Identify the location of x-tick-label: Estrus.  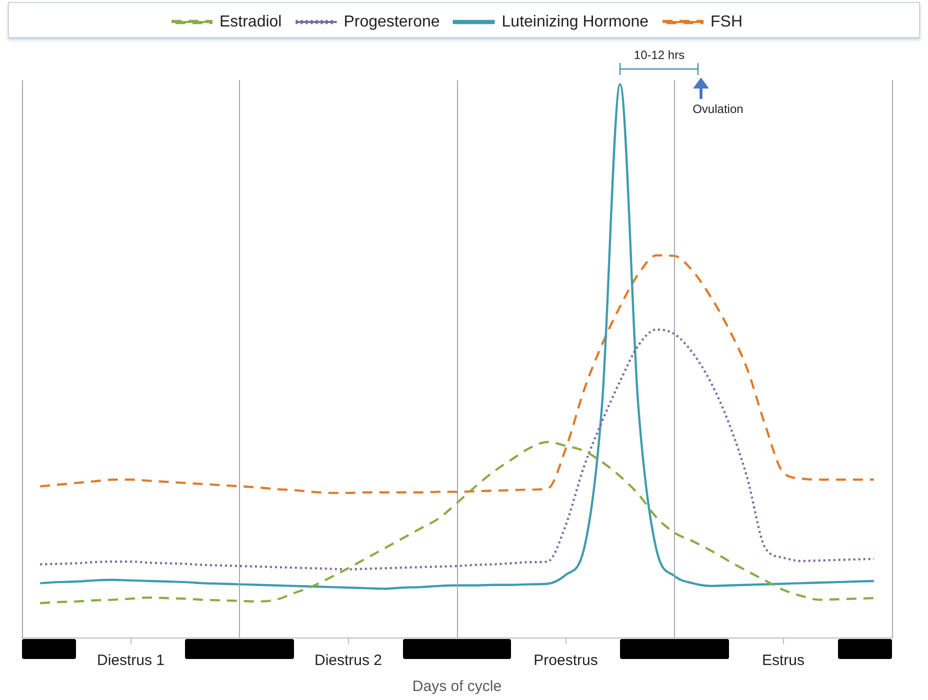
(783, 661).